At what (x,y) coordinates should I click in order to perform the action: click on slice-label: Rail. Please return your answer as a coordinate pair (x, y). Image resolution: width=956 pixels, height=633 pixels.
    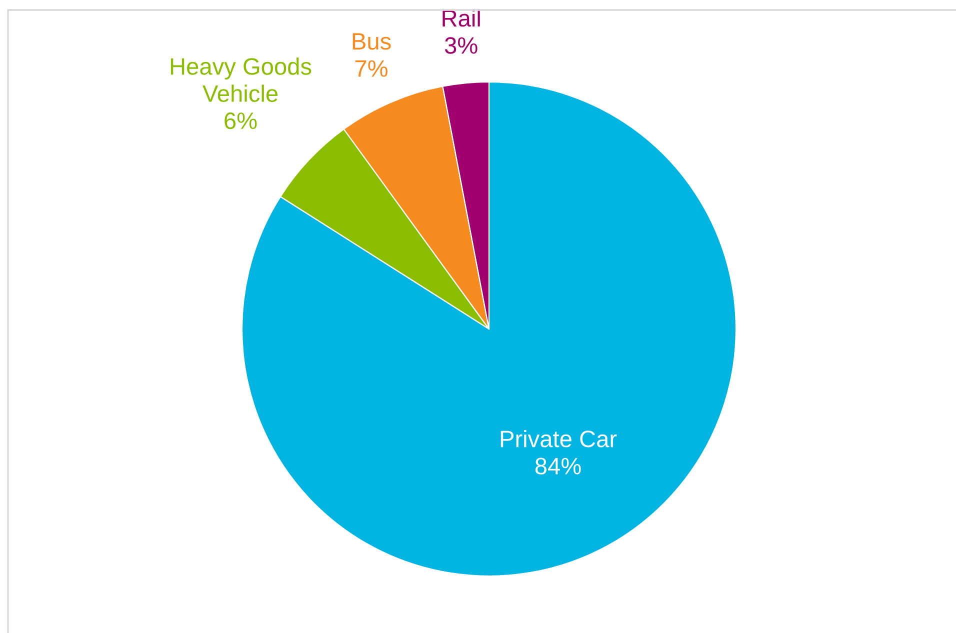
    Looking at the image, I should click on (461, 18).